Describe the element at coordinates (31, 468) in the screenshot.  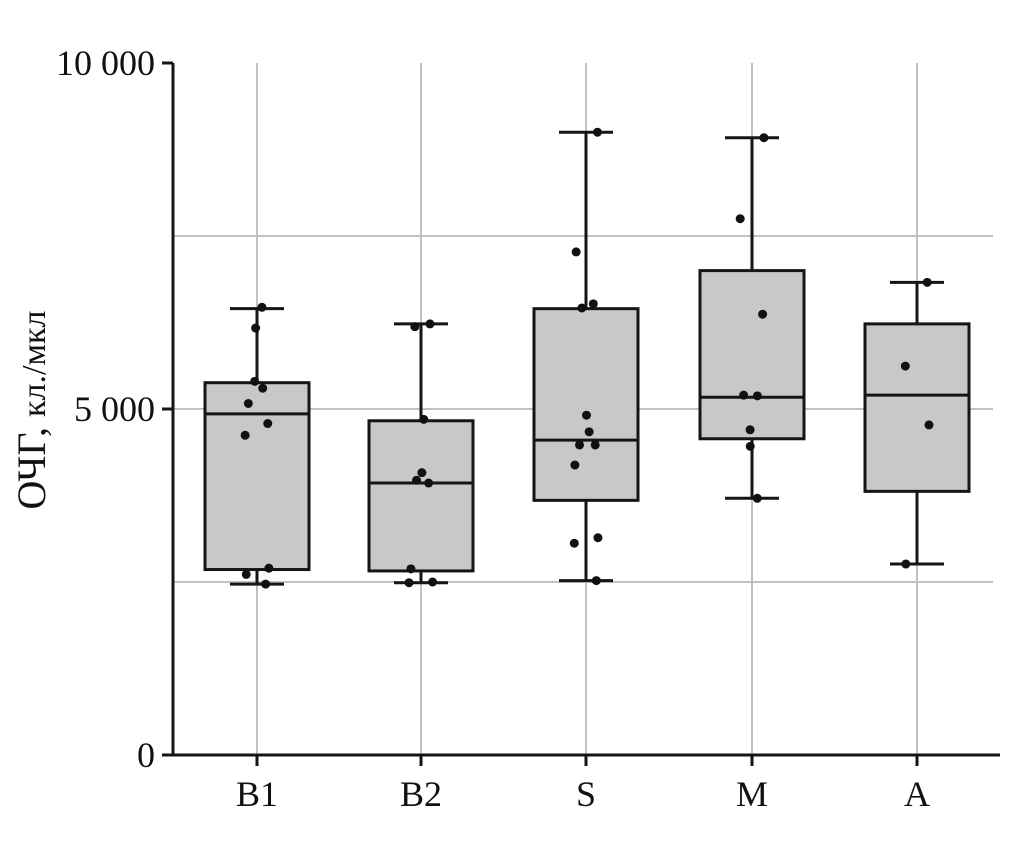
I see `y-axis-title-main: ОЧГ,` at that location.